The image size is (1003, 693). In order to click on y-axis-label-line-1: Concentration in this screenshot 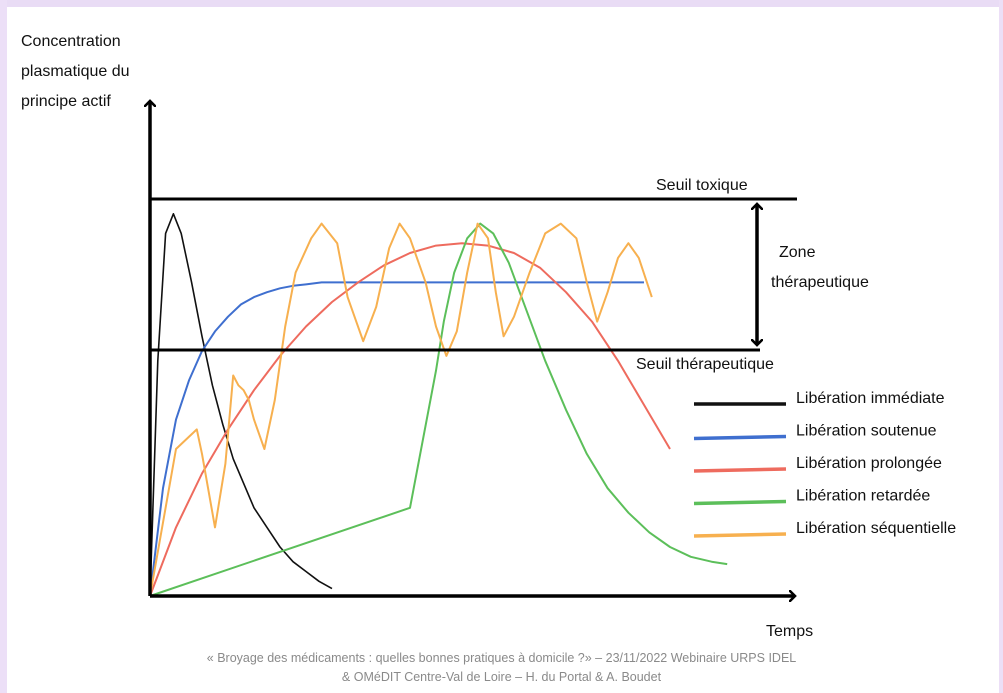, I will do `click(71, 41)`.